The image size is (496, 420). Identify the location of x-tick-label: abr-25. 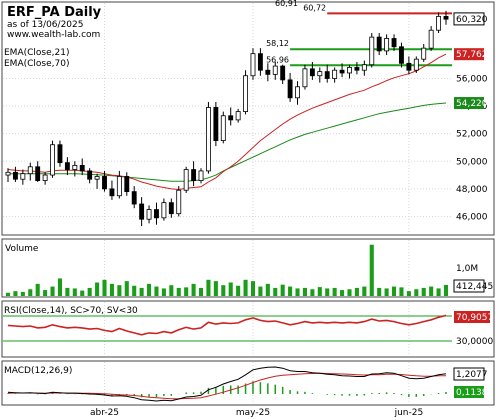
(104, 413).